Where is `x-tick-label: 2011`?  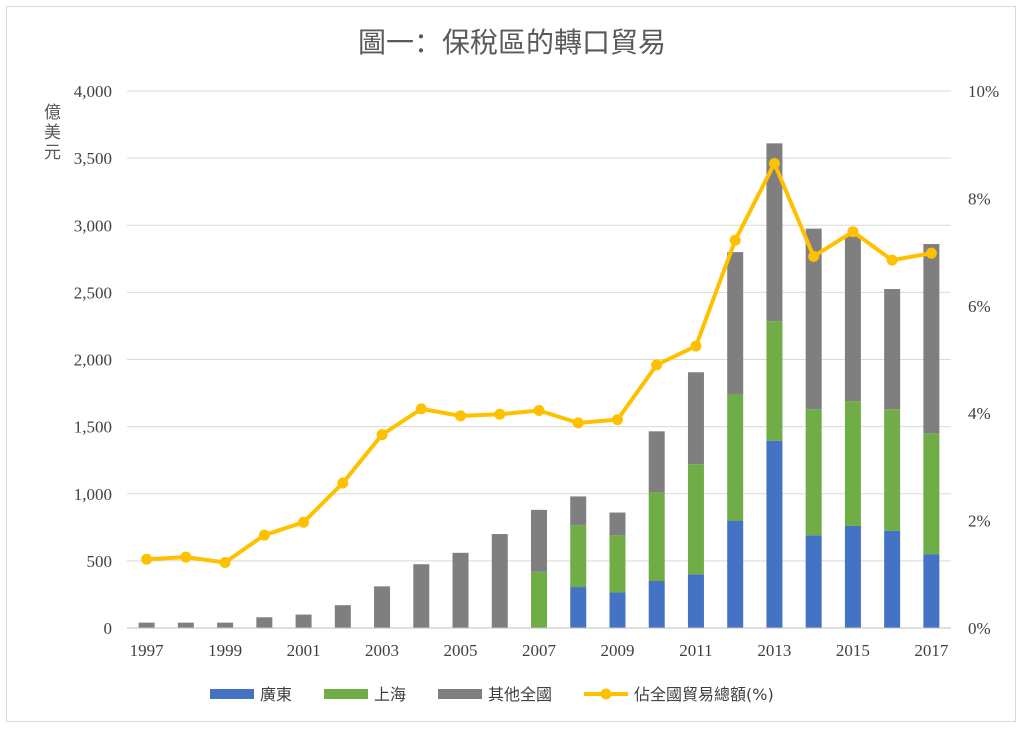 x-tick-label: 2011 is located at coordinates (695, 650).